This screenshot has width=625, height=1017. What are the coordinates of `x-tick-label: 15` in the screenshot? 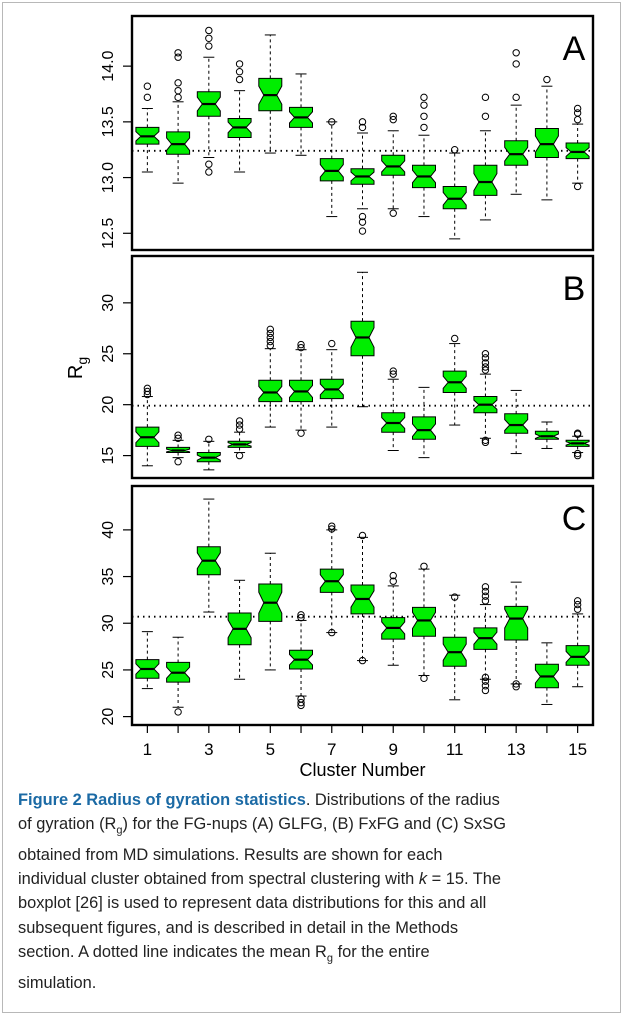 It's located at (577, 749).